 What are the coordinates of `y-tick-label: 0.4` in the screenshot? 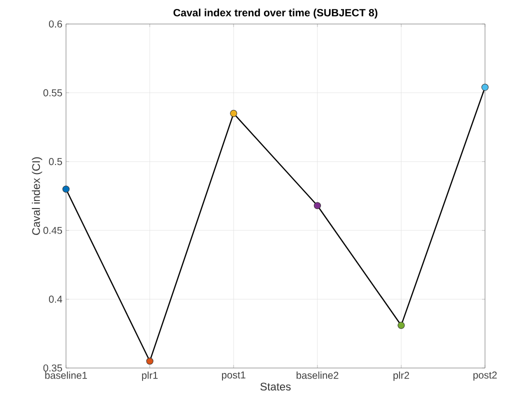 It's located at (55, 299).